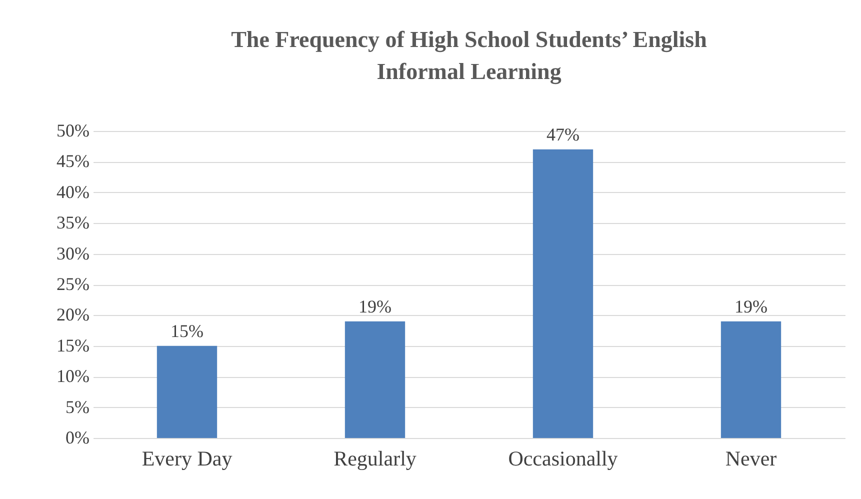  What do you see at coordinates (78, 406) in the screenshot?
I see `y-tick-label: 5%` at bounding box center [78, 406].